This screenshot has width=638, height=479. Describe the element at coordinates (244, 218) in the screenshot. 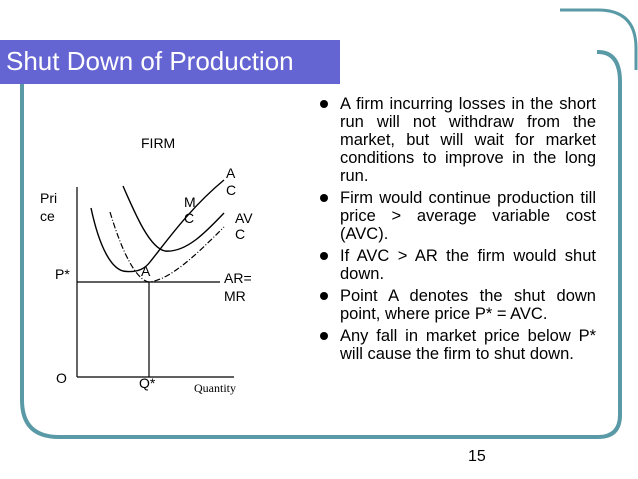

I see `avc-label-line1: AV` at that location.